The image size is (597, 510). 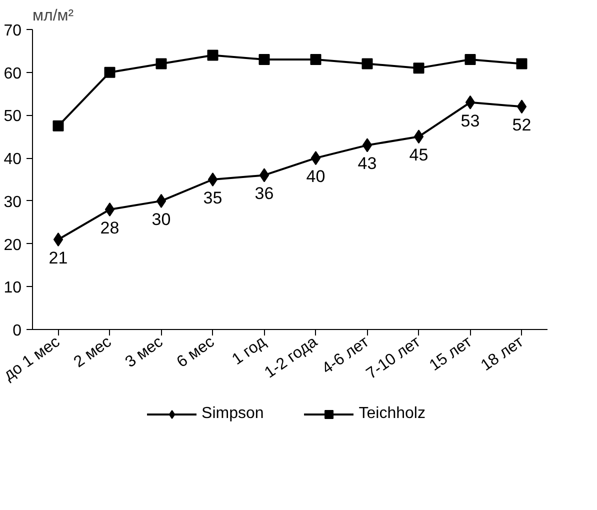 What do you see at coordinates (13, 288) in the screenshot?
I see `y-tick-label: 10` at bounding box center [13, 288].